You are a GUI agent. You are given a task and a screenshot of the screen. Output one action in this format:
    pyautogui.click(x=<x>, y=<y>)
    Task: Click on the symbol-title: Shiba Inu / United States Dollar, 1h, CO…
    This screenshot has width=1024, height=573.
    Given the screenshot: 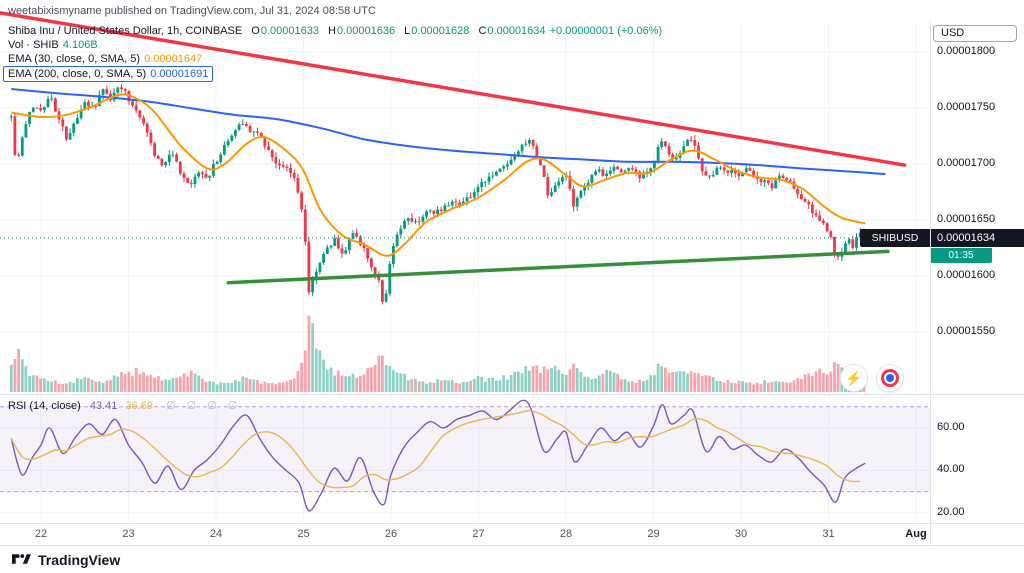 What is the action you would take?
    pyautogui.click(x=125, y=31)
    